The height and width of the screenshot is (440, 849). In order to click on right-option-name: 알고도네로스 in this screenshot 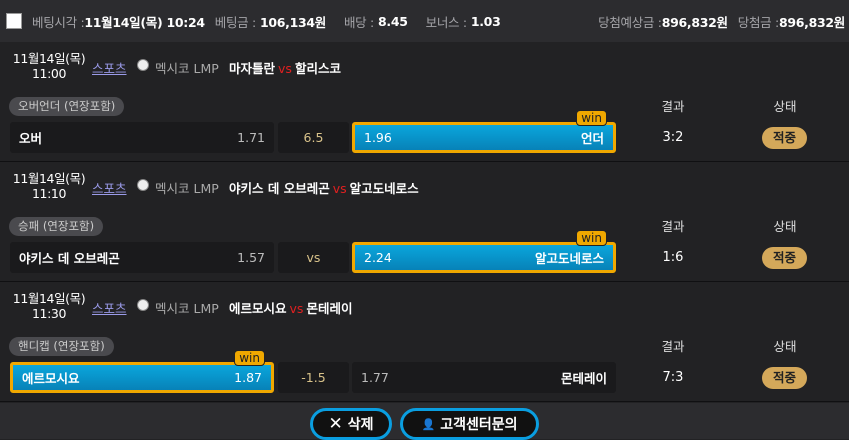, I will do `click(569, 258)`.